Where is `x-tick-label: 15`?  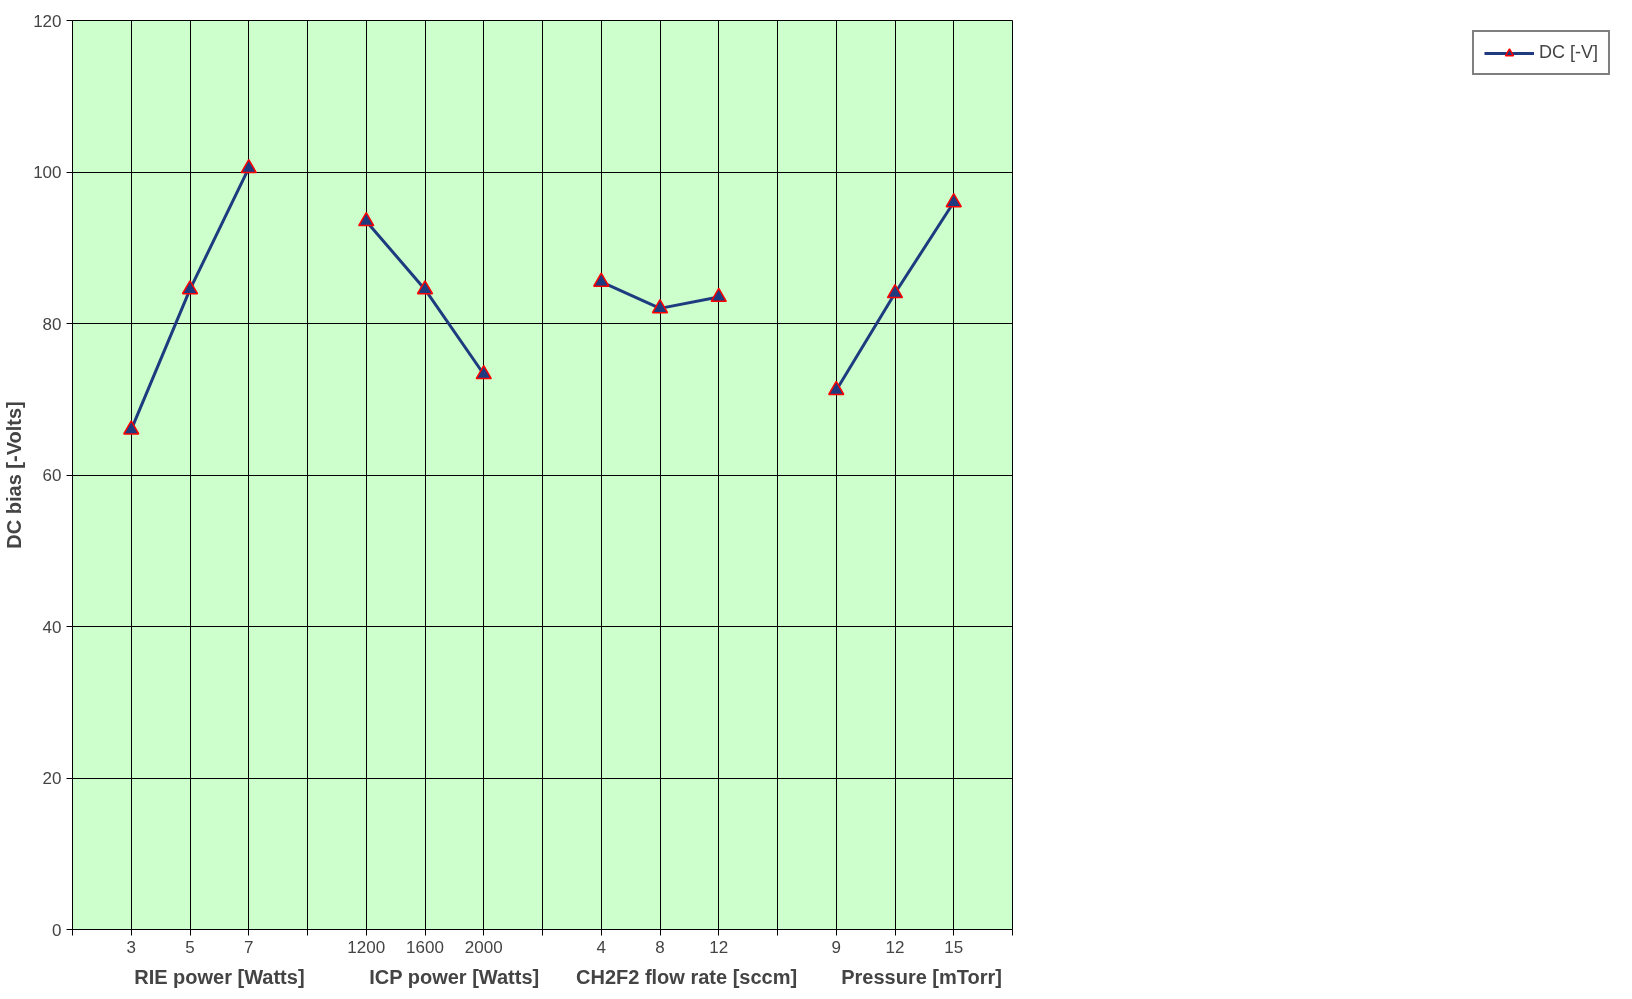 x-tick-label: 15 is located at coordinates (954, 947).